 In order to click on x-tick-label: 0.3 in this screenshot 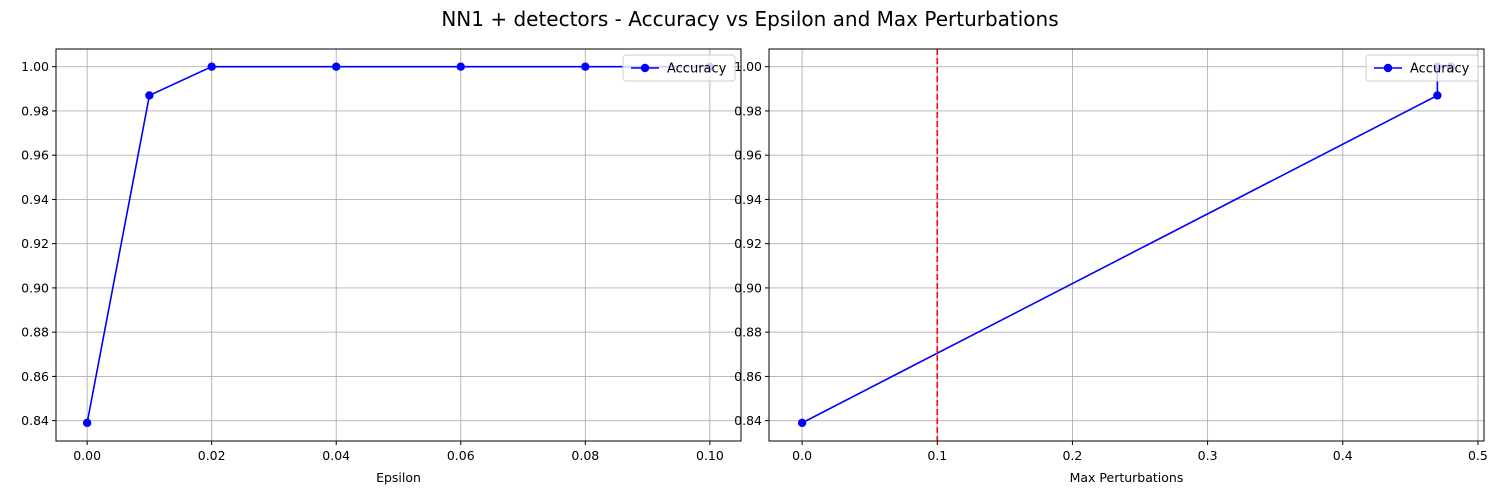, I will do `click(1208, 455)`.